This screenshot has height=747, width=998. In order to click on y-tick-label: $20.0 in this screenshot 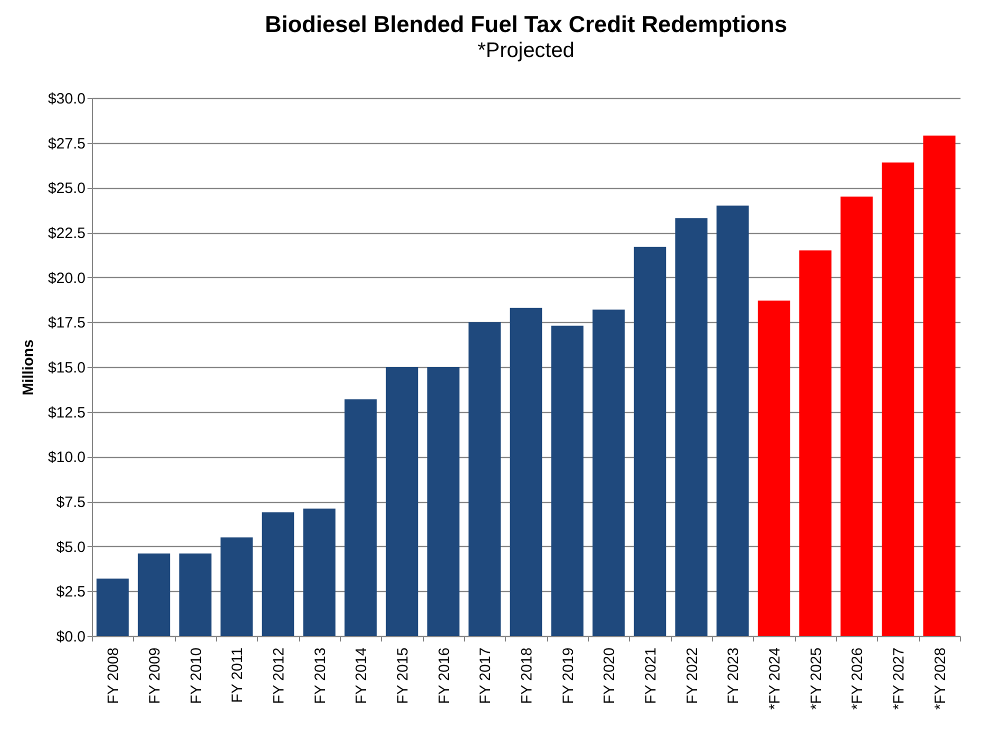, I will do `click(67, 278)`.